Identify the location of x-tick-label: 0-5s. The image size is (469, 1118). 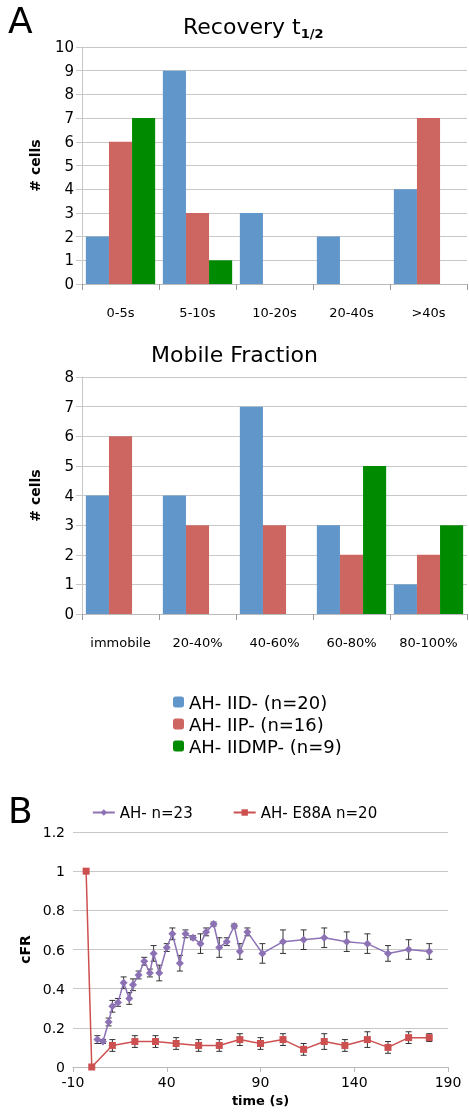
(120, 312).